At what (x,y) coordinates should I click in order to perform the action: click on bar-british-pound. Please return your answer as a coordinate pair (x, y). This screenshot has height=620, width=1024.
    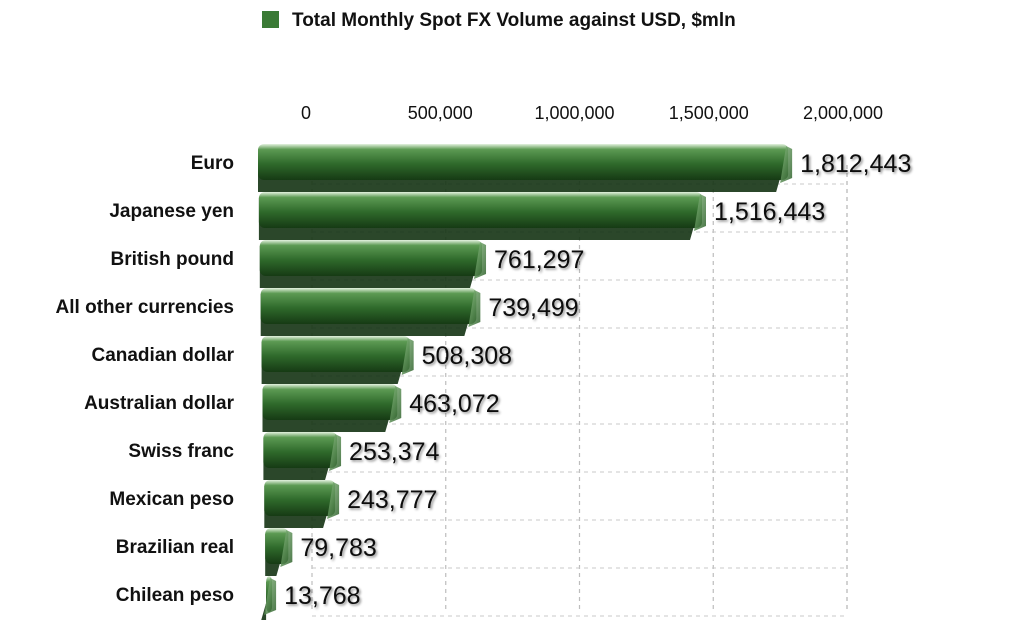
    Looking at the image, I should click on (371, 258).